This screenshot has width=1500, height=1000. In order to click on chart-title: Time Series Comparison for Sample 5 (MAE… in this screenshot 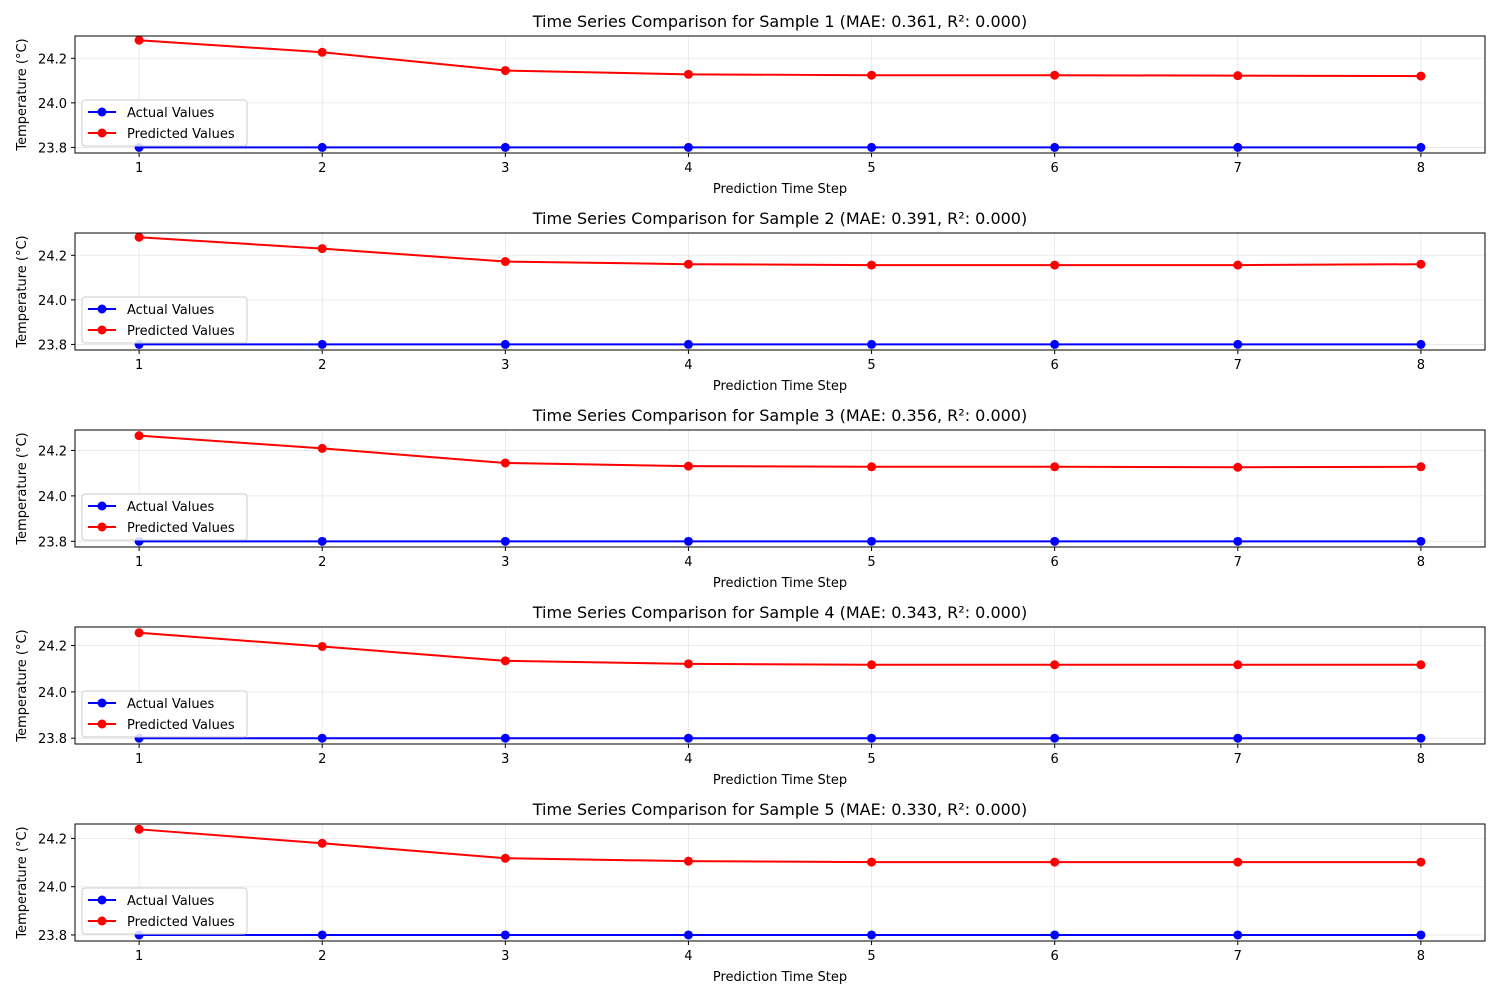, I will do `click(779, 809)`.